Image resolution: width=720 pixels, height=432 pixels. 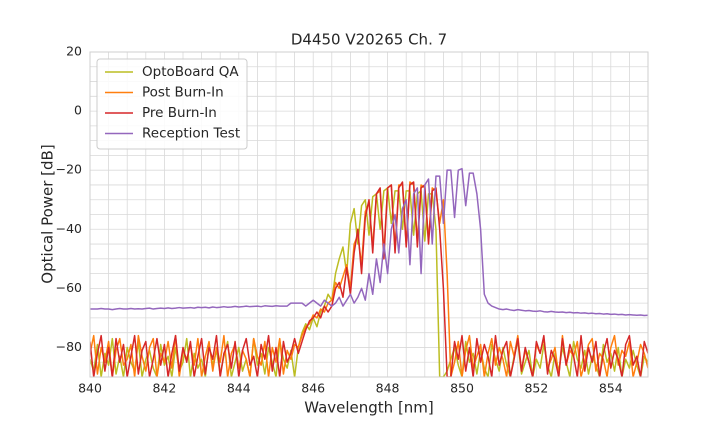 What do you see at coordinates (611, 388) in the screenshot?
I see `x-tick-label: 854` at bounding box center [611, 388].